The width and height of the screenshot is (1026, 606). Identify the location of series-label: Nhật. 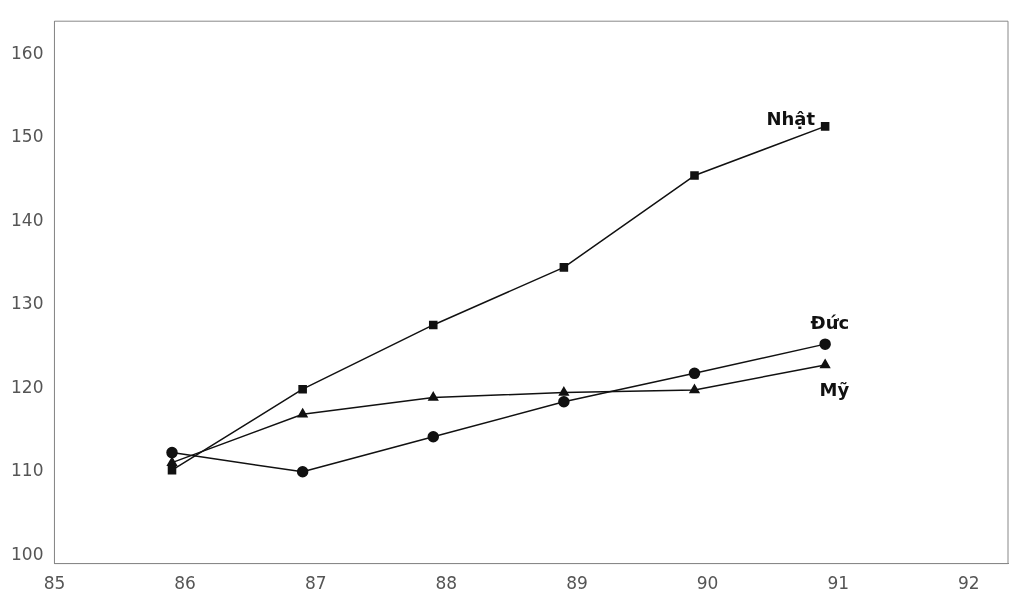
(791, 119).